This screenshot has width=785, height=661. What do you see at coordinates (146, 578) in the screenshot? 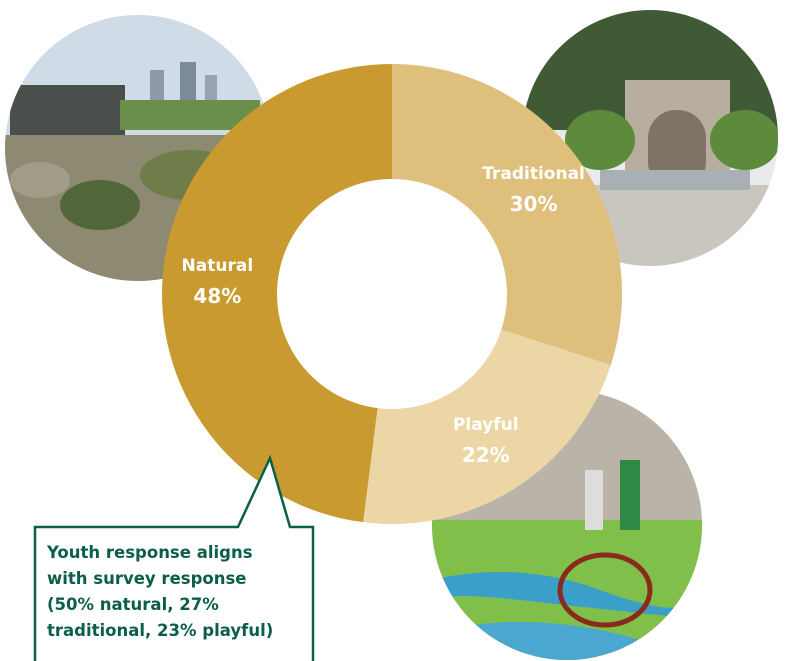
I see `annotation-line: with survey response` at bounding box center [146, 578].